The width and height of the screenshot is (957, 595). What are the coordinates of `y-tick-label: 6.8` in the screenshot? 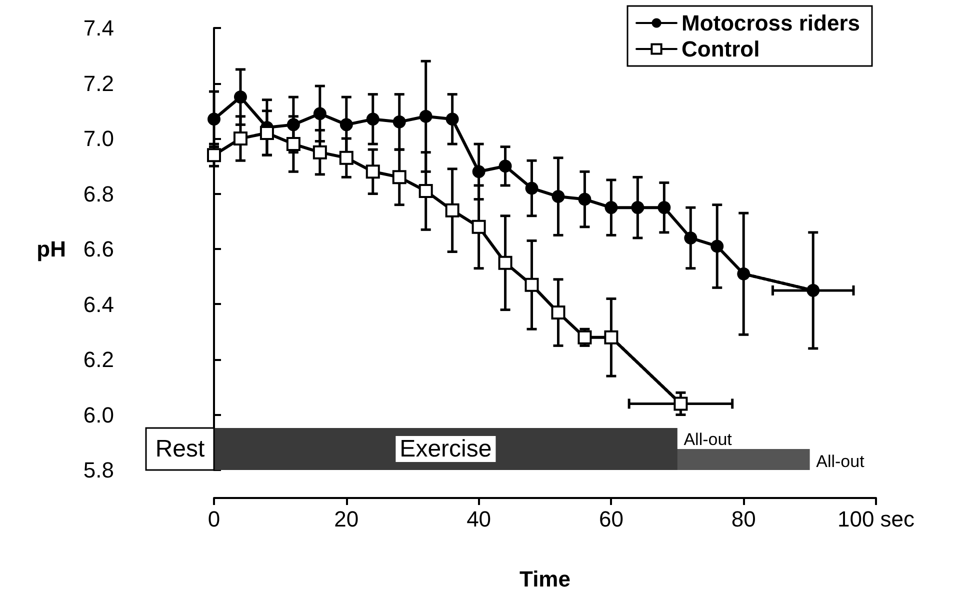 It's located at (98, 193).